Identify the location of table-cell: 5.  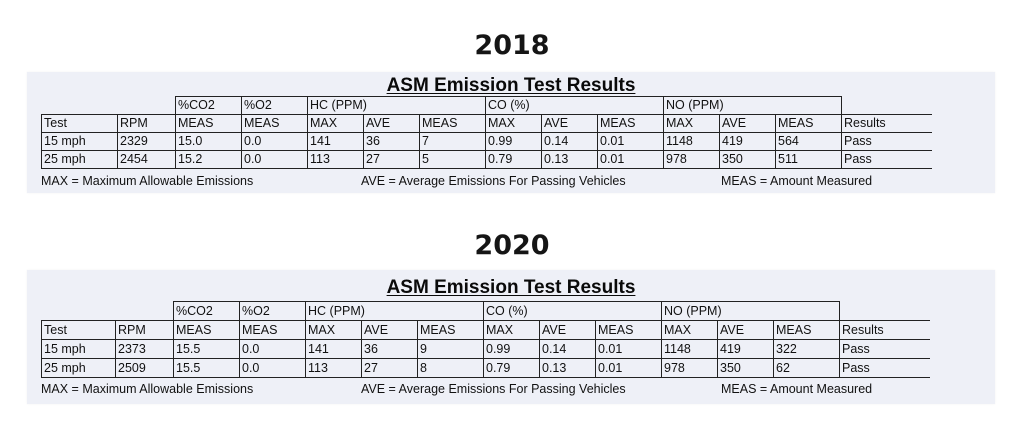
(452, 159).